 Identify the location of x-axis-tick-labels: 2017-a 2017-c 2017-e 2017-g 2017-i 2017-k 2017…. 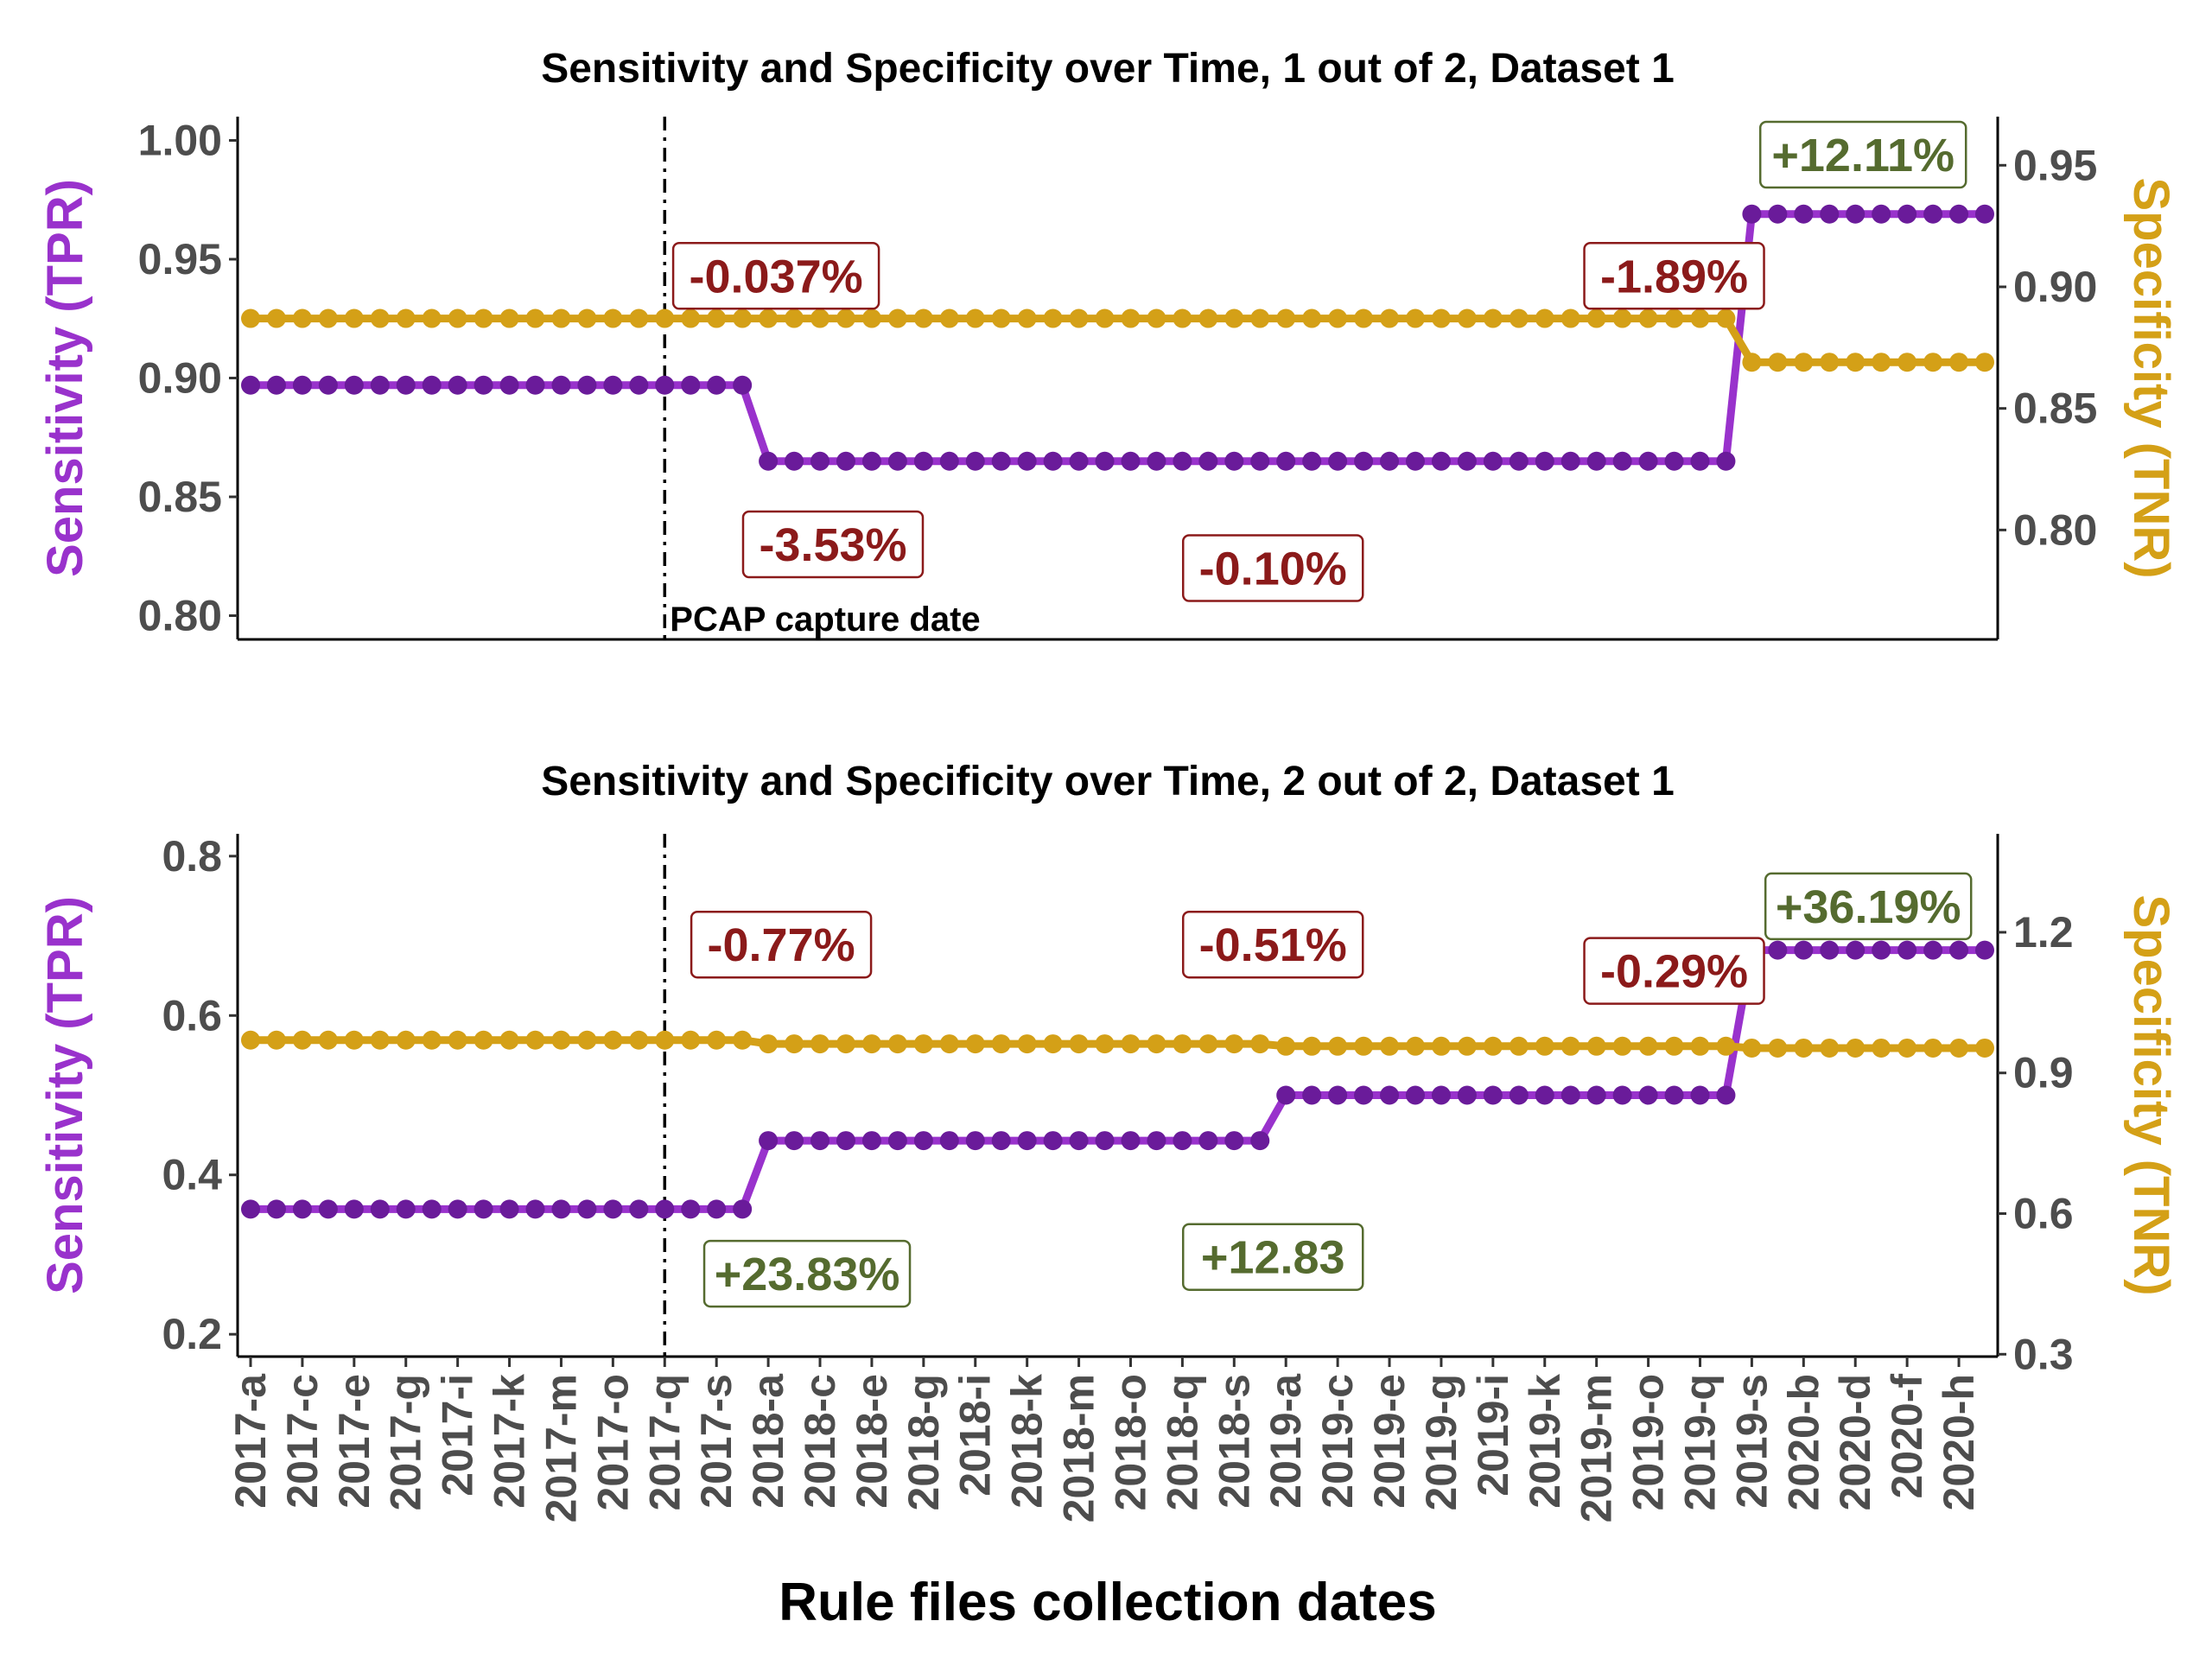
(1104, 1439).